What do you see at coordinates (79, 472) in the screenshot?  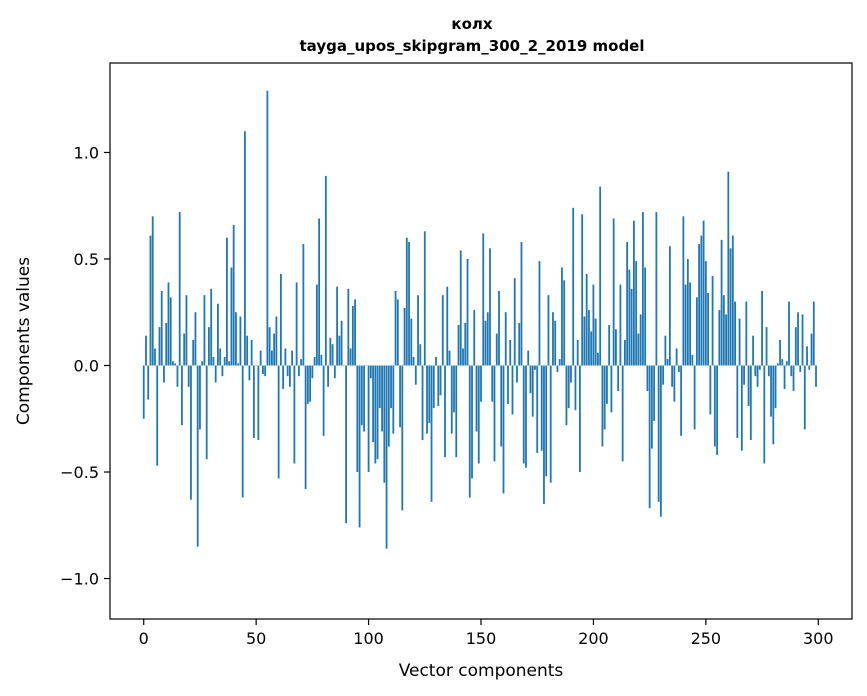 I see `y-tick-label: −0.5` at bounding box center [79, 472].